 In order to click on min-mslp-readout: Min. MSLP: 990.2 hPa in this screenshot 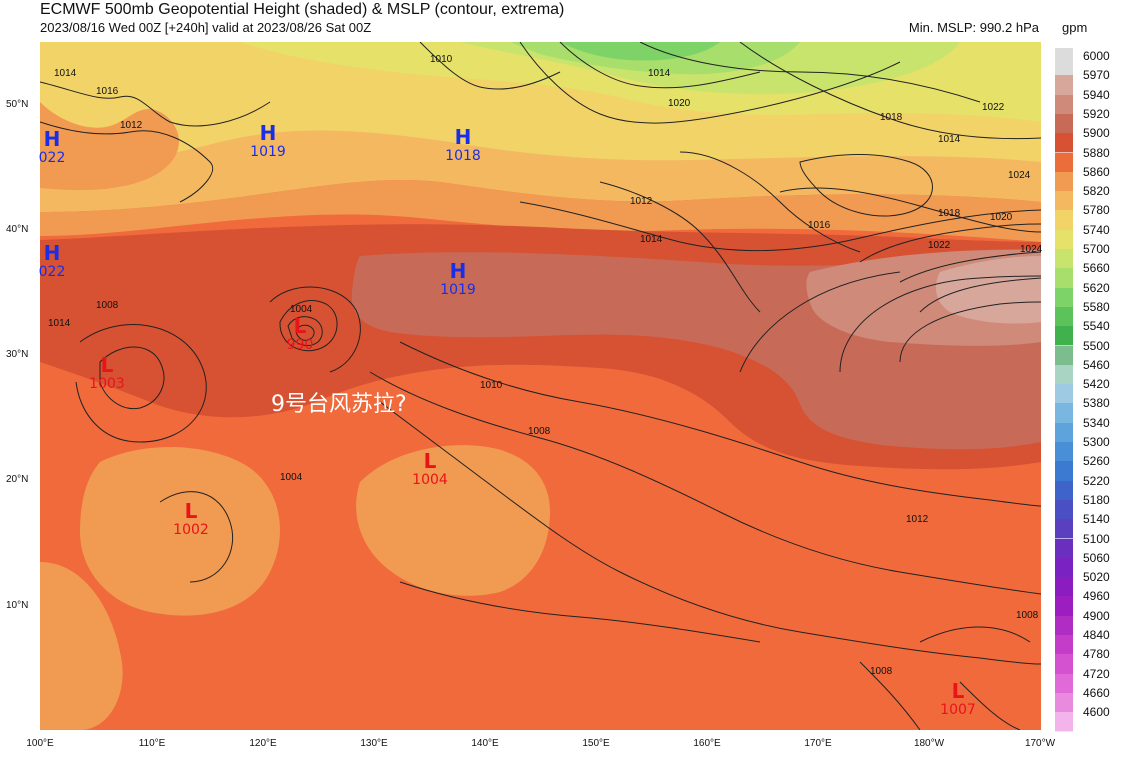, I will do `click(973, 27)`.